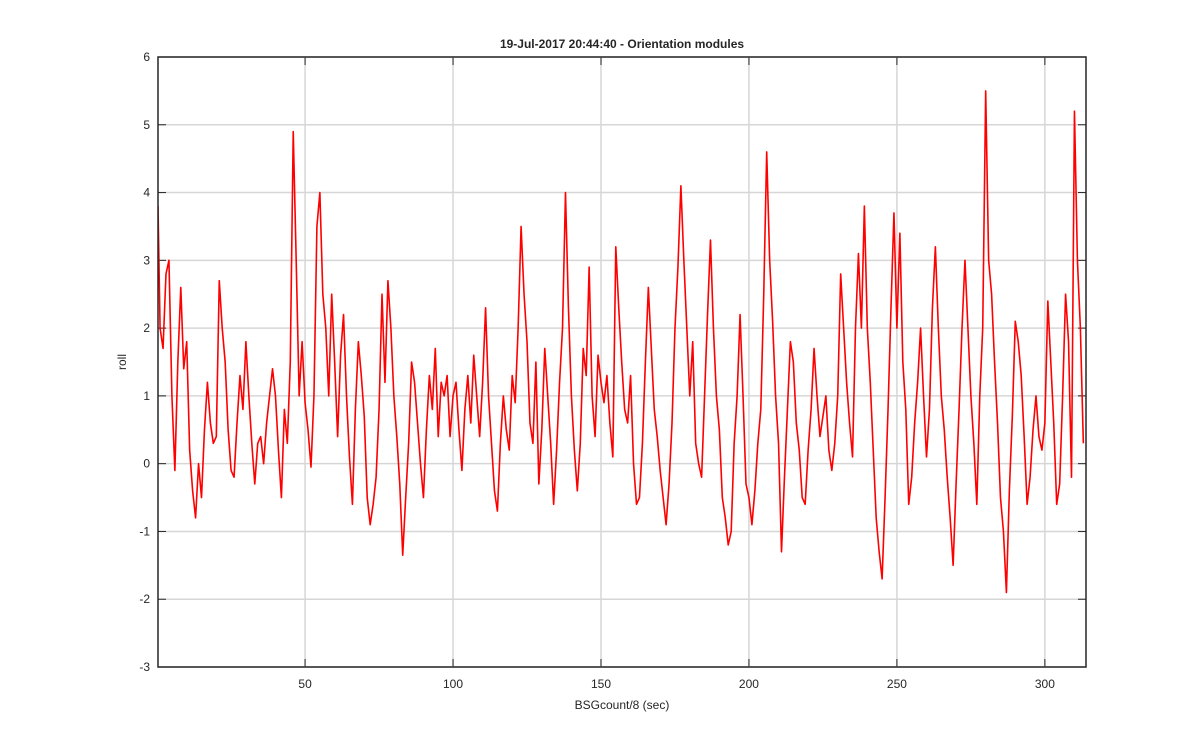 This screenshot has width=1200, height=750. What do you see at coordinates (146, 125) in the screenshot?
I see `y-tick-label: 5` at bounding box center [146, 125].